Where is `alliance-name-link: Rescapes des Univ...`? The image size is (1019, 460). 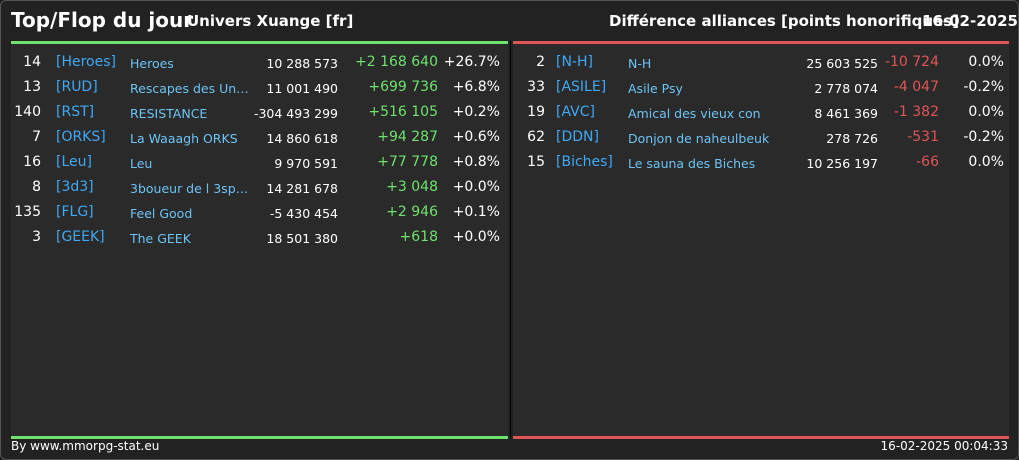
alliance-name-link: Rescapes des Univ... is located at coordinates (191, 88).